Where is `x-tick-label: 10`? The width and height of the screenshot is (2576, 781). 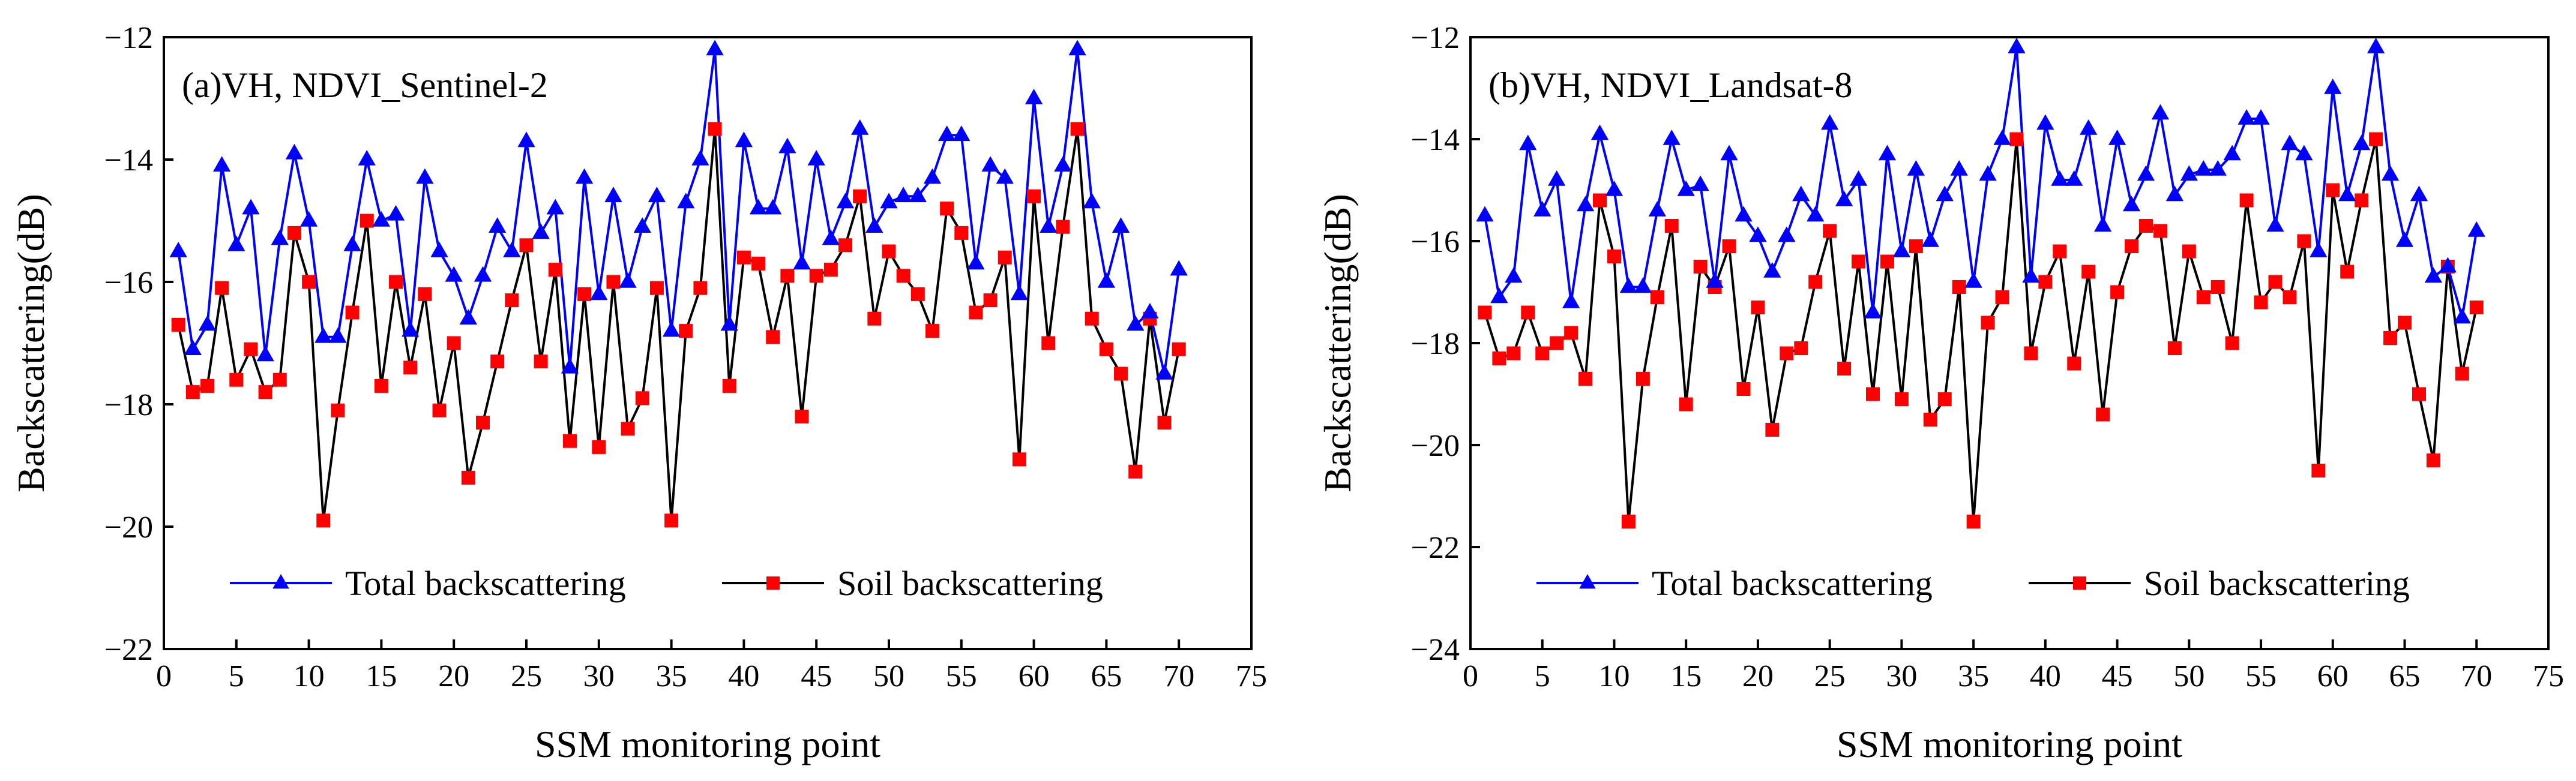 x-tick-label: 10 is located at coordinates (1614, 676).